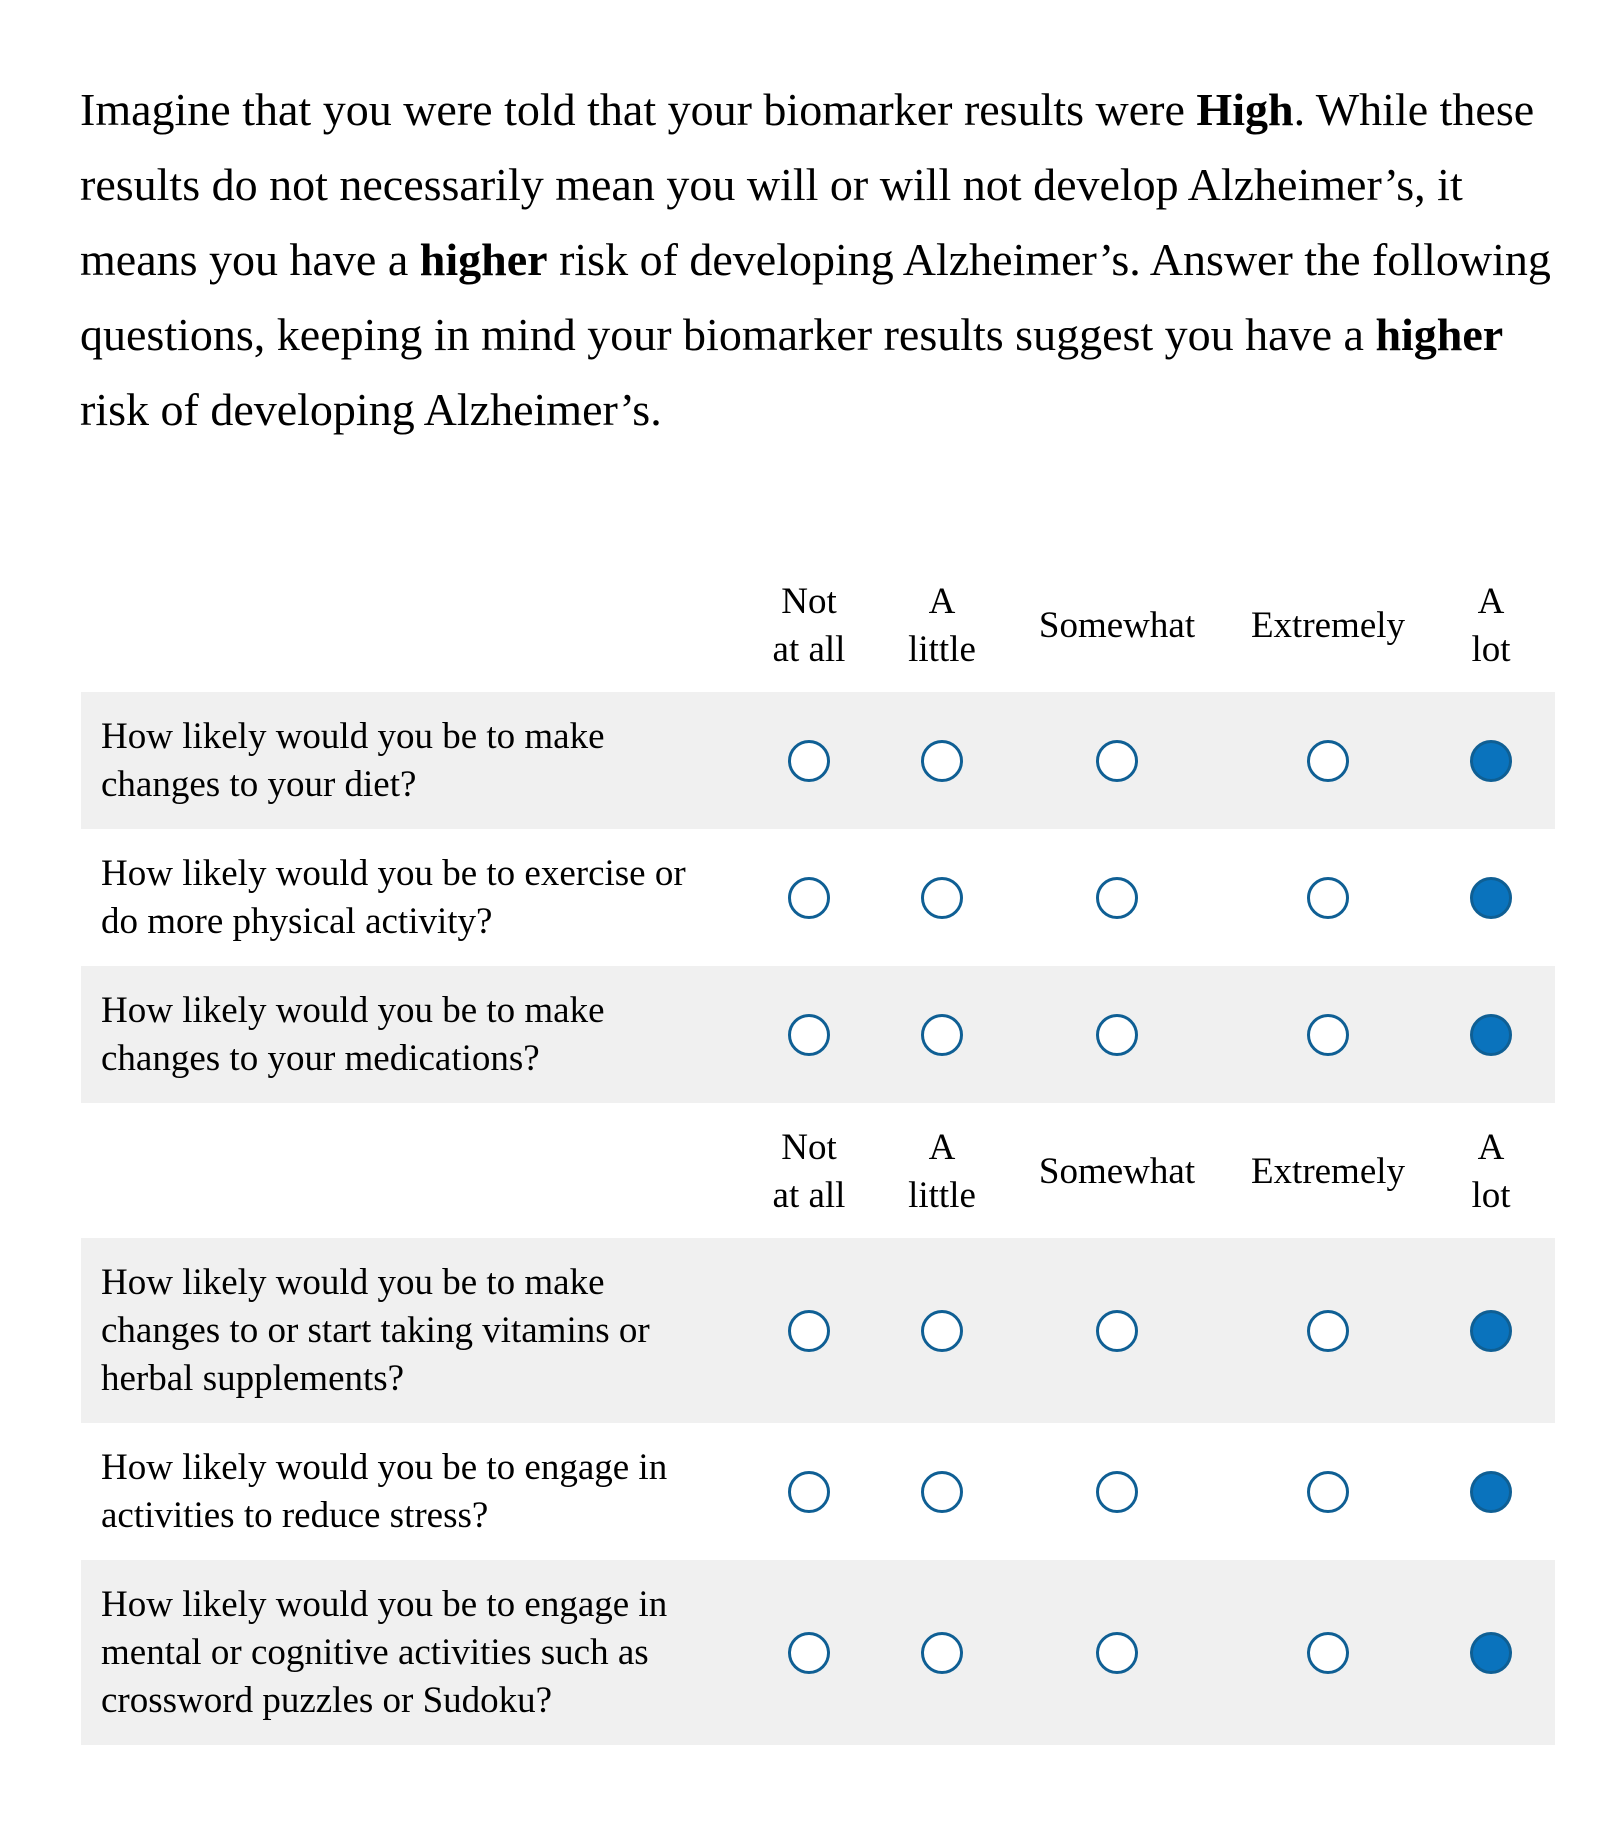  Describe the element at coordinates (1439, 334) in the screenshot. I see `intro-emphasis-higher-2: higher` at that location.